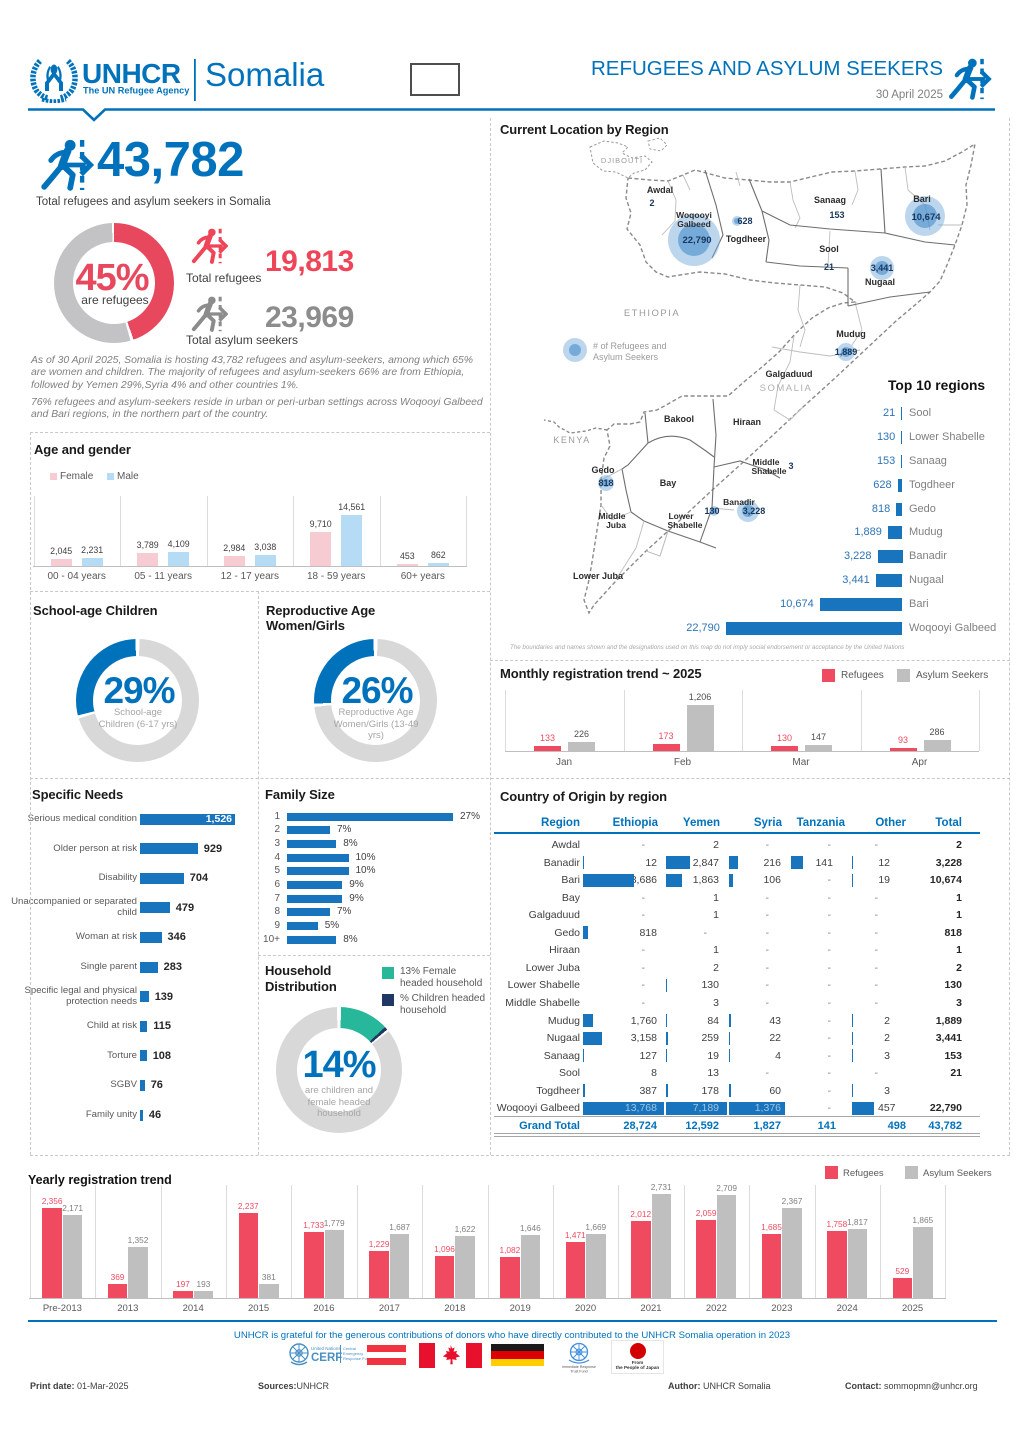  What do you see at coordinates (326, 1348) in the screenshot?
I see `svg-text: United Nations` at bounding box center [326, 1348].